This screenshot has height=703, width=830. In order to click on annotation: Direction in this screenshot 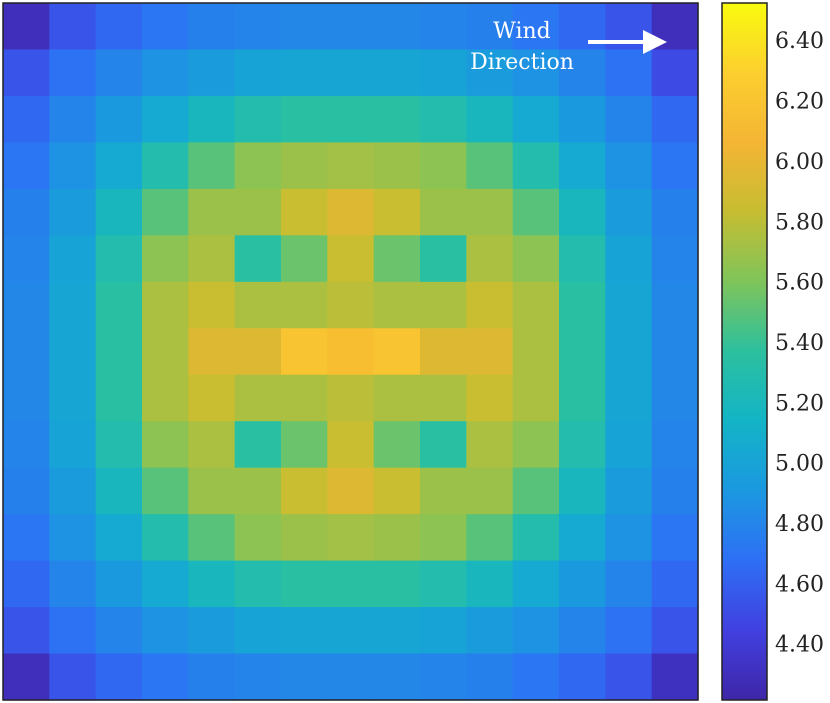, I will do `click(522, 62)`.